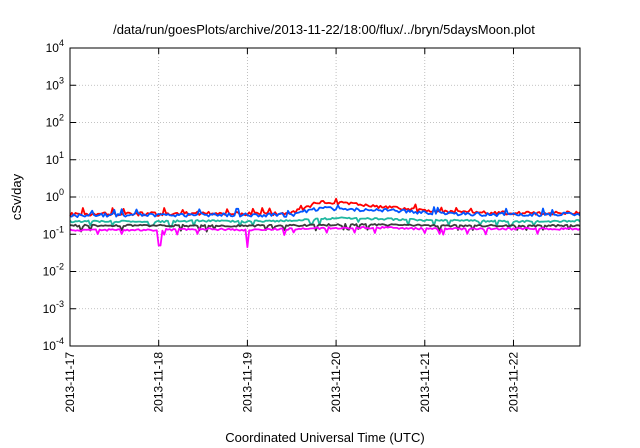 The height and width of the screenshot is (448, 640). I want to click on y-tick-label: 10¹, so click(55, 158).